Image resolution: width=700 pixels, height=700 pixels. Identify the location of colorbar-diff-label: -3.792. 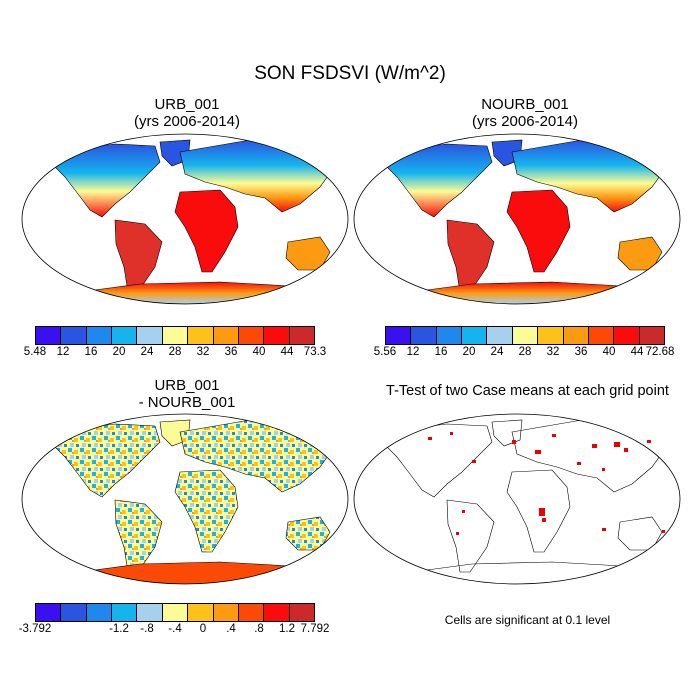
(35, 629).